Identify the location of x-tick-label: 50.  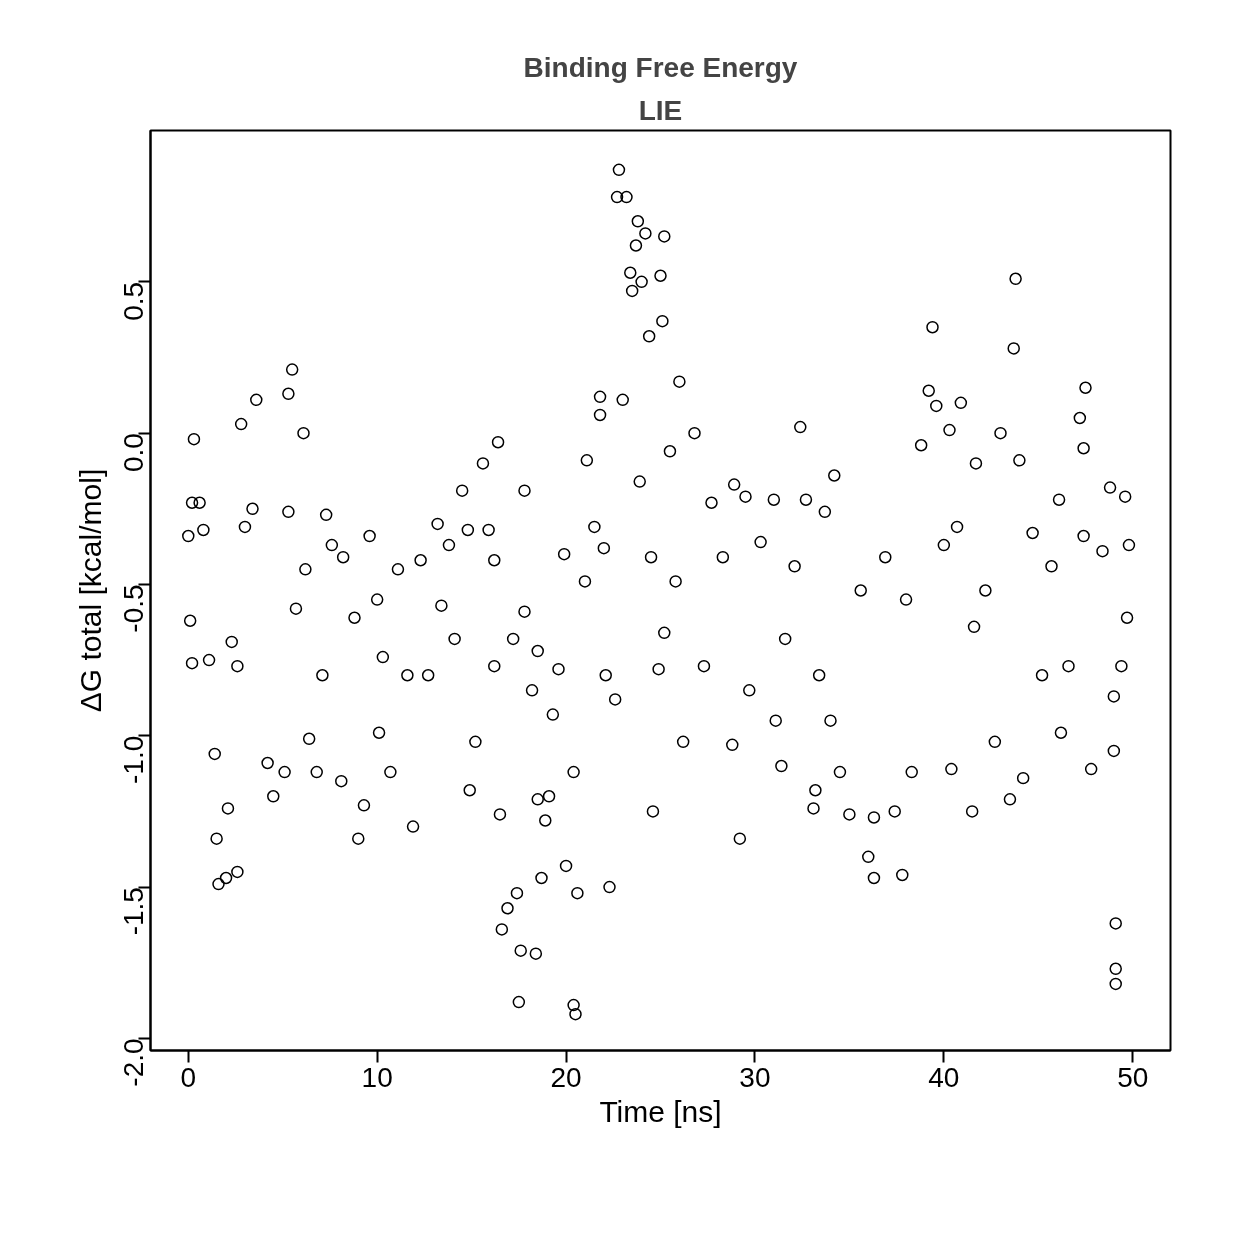
(1133, 1077).